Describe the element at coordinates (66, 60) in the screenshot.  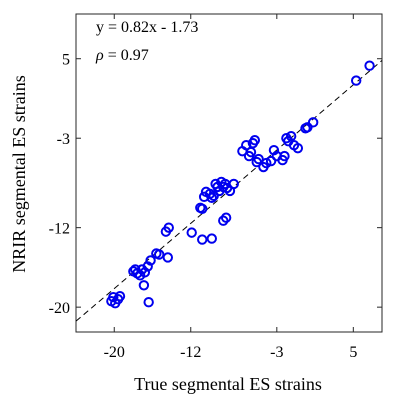
I see `y-tick-label: 5` at that location.